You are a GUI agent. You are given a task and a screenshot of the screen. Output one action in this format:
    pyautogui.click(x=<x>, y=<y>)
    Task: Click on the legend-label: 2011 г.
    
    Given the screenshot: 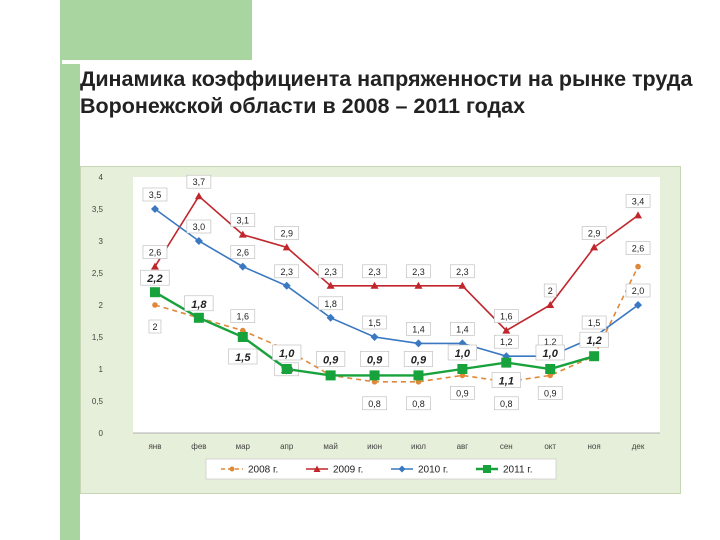 What is the action you would take?
    pyautogui.click(x=518, y=470)
    